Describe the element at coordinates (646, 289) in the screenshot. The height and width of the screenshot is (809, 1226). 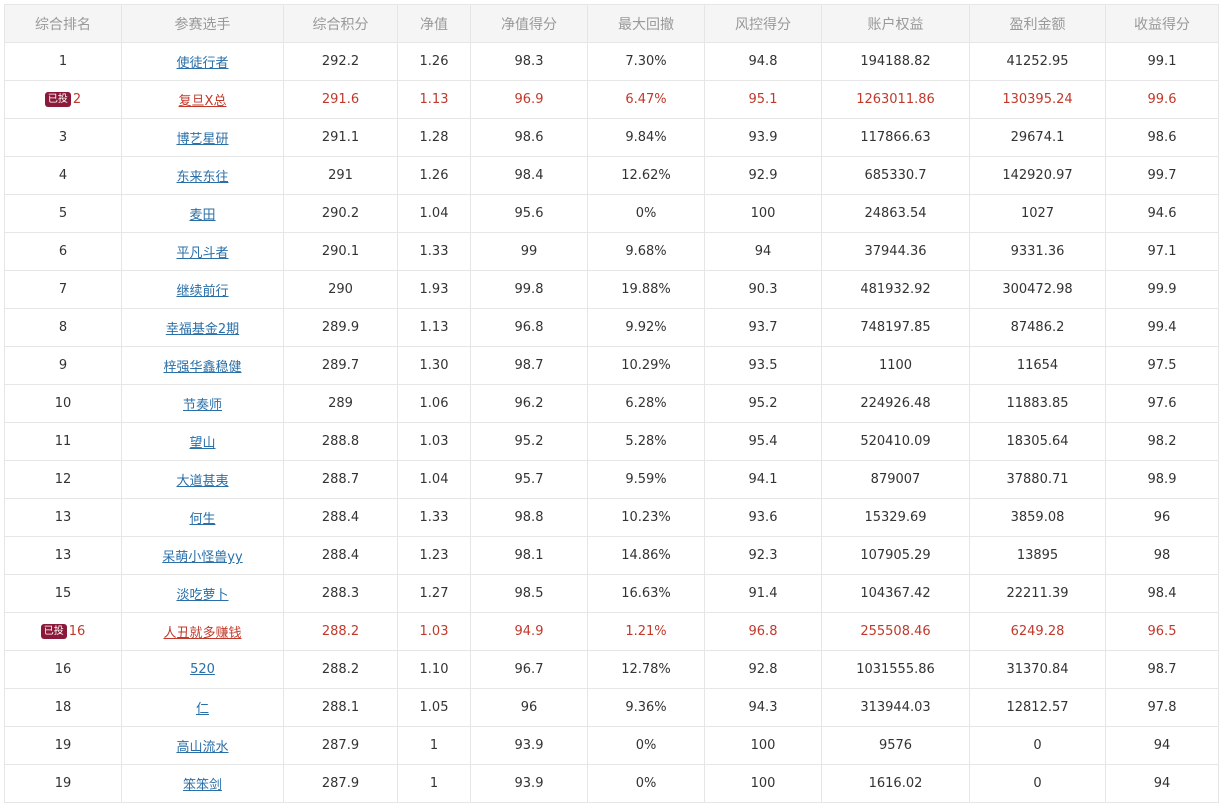
I see `cell-max-drawdown: 19.88%` at that location.